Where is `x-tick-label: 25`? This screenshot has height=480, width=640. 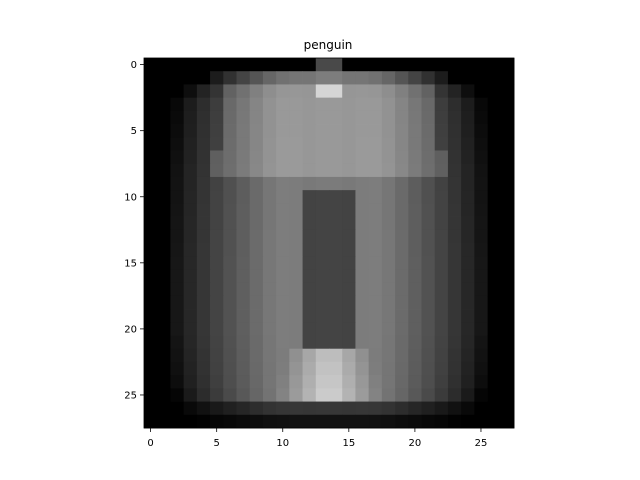
x-tick-label: 25 is located at coordinates (481, 443).